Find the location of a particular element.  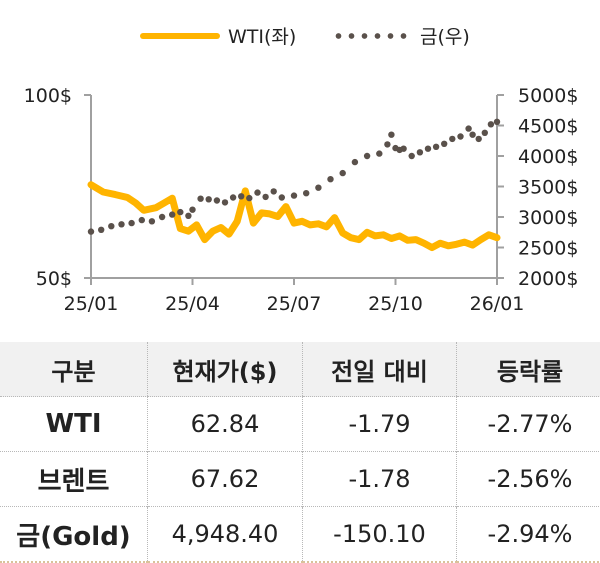

left-axis-tick-max: 100$ is located at coordinates (48, 96).